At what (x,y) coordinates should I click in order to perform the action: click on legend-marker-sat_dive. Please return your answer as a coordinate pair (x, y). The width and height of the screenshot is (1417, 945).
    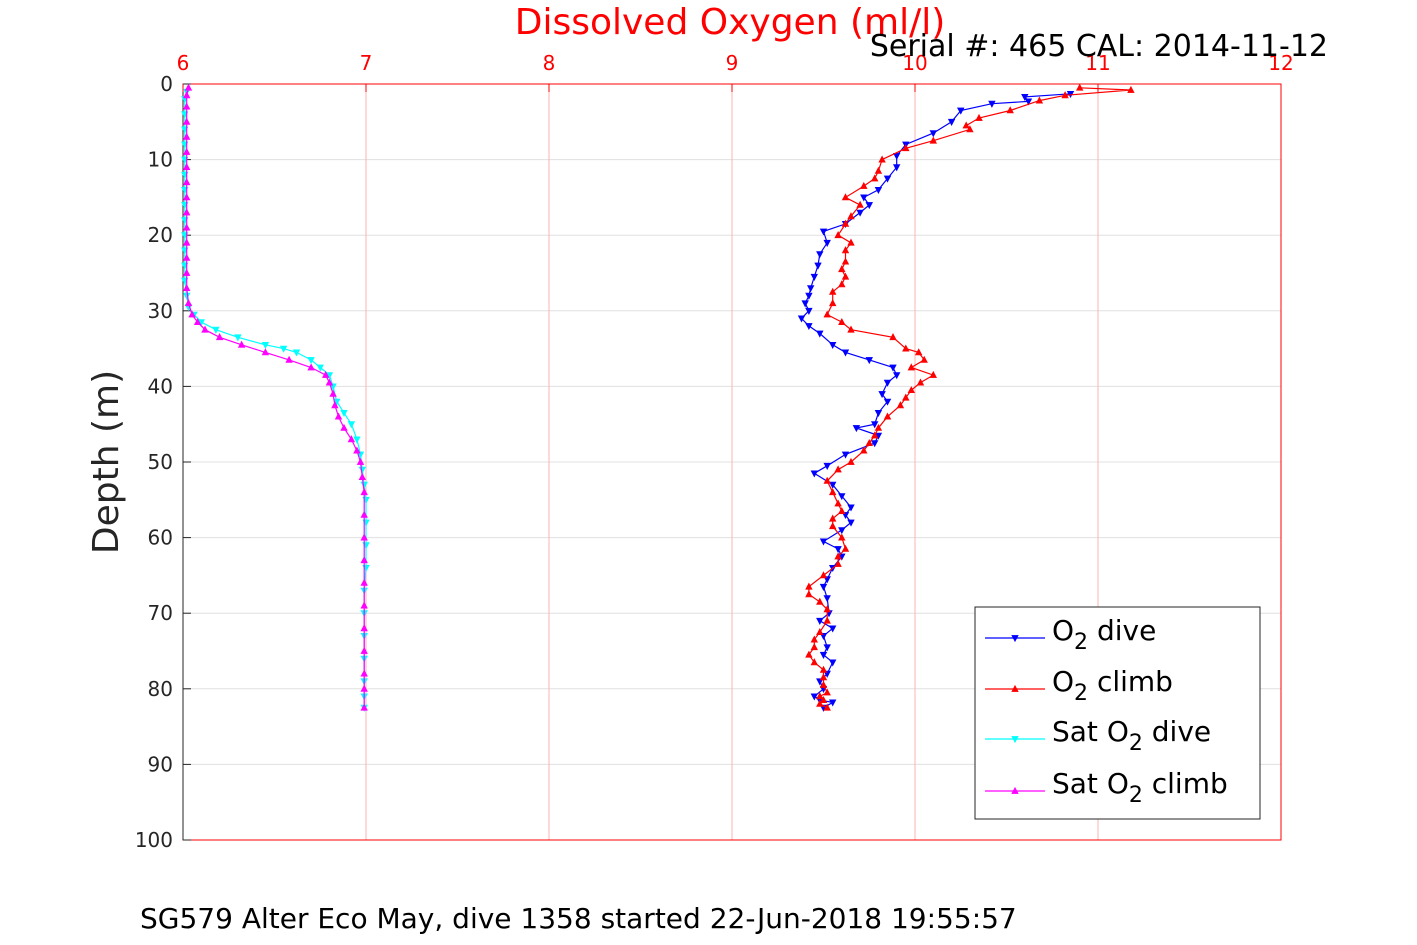
    Looking at the image, I should click on (1015, 740).